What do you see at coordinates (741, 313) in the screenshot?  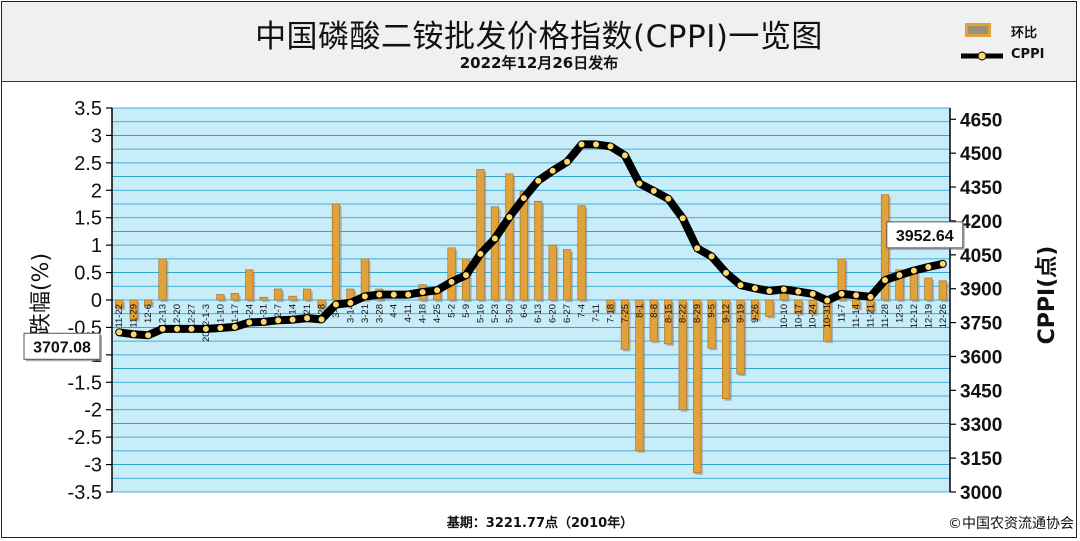 I see `x-tick-label: 9-19` at bounding box center [741, 313].